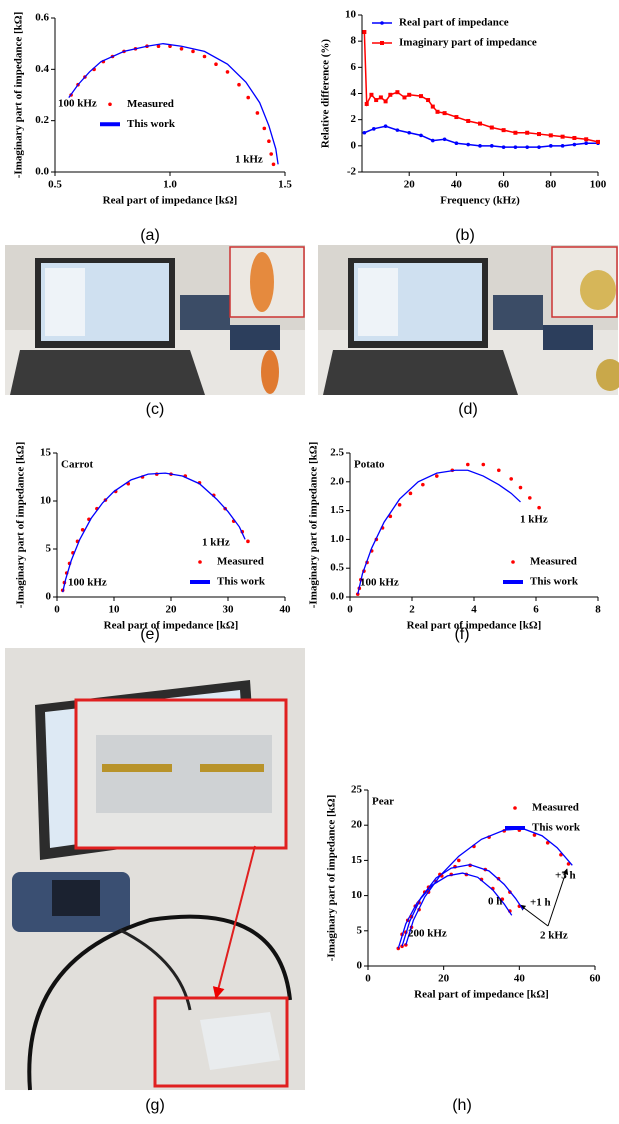  Describe the element at coordinates (337, 597) in the screenshot. I see `y-tick-label: 0.0` at that location.